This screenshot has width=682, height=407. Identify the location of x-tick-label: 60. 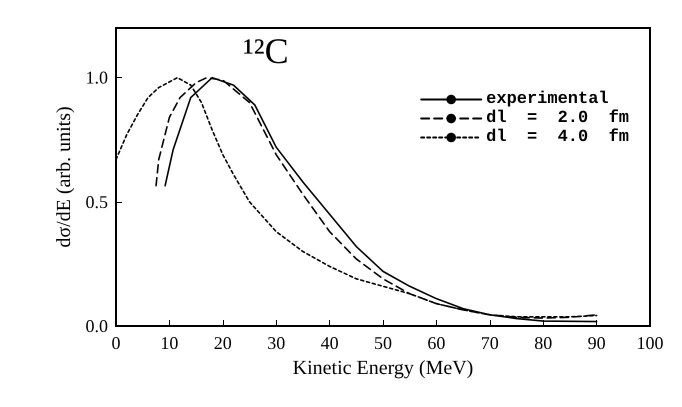
(436, 343).